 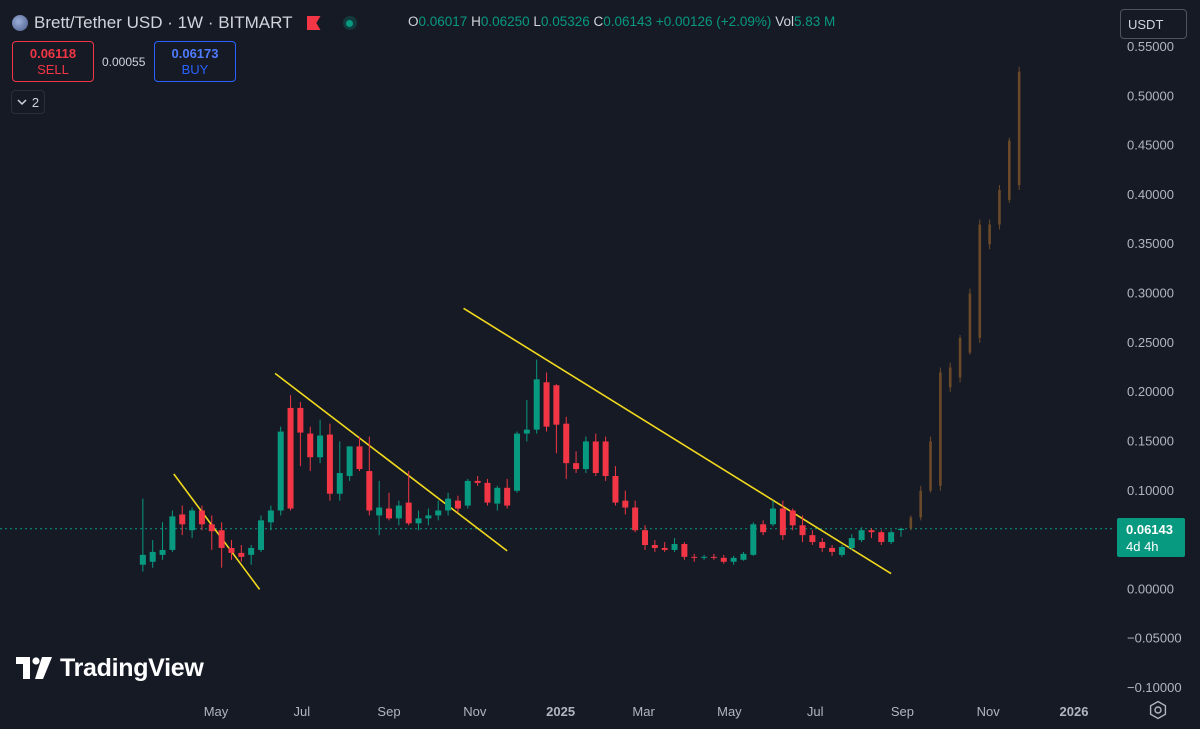 I want to click on buy-button: 0.06173 BUY, so click(x=195, y=61).